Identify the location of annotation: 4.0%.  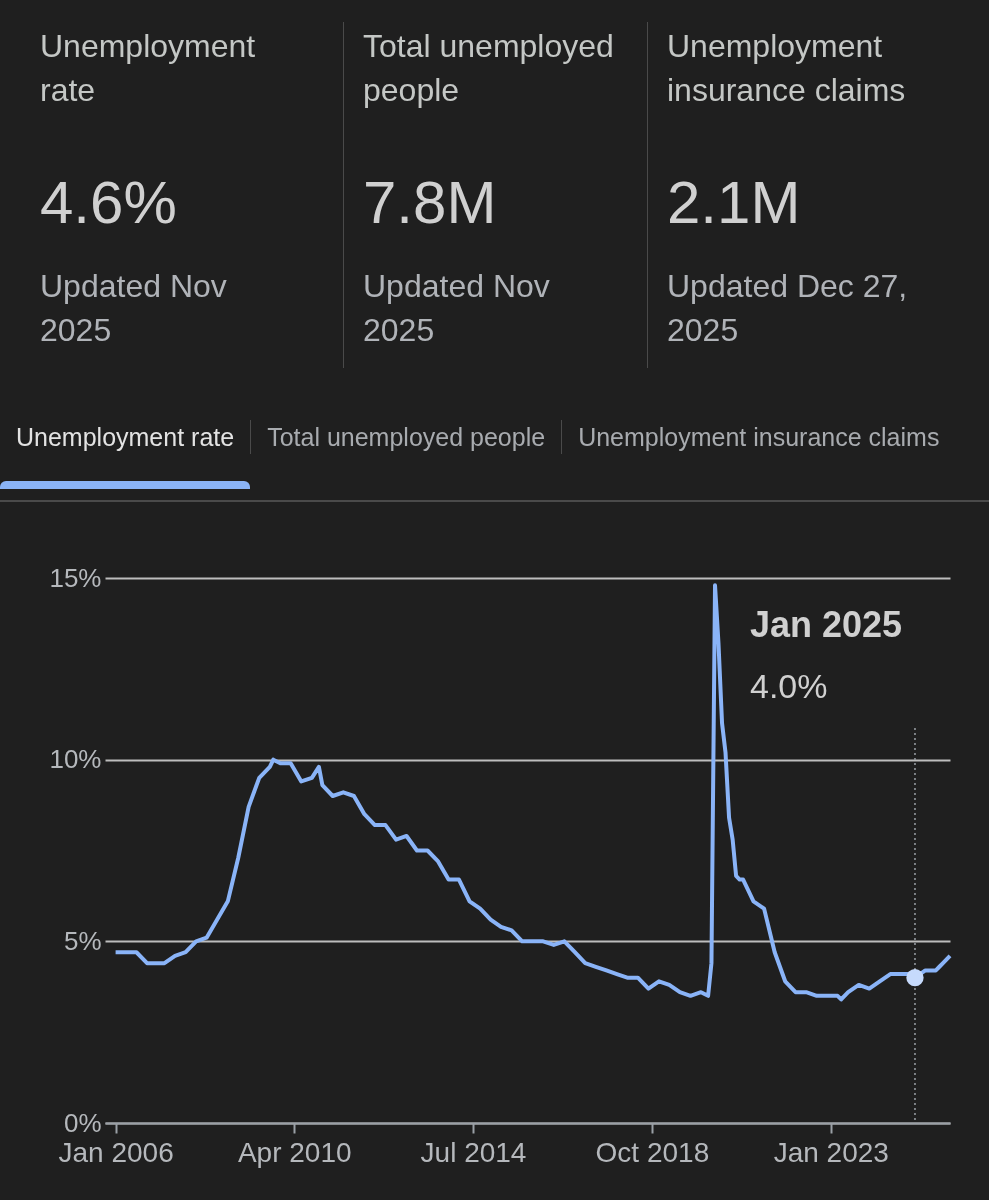
(789, 686).